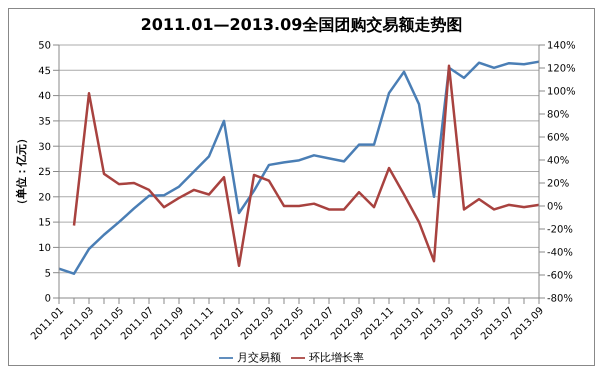  What do you see at coordinates (561, 92) in the screenshot?
I see `y2-tick-label: 100%` at bounding box center [561, 92].